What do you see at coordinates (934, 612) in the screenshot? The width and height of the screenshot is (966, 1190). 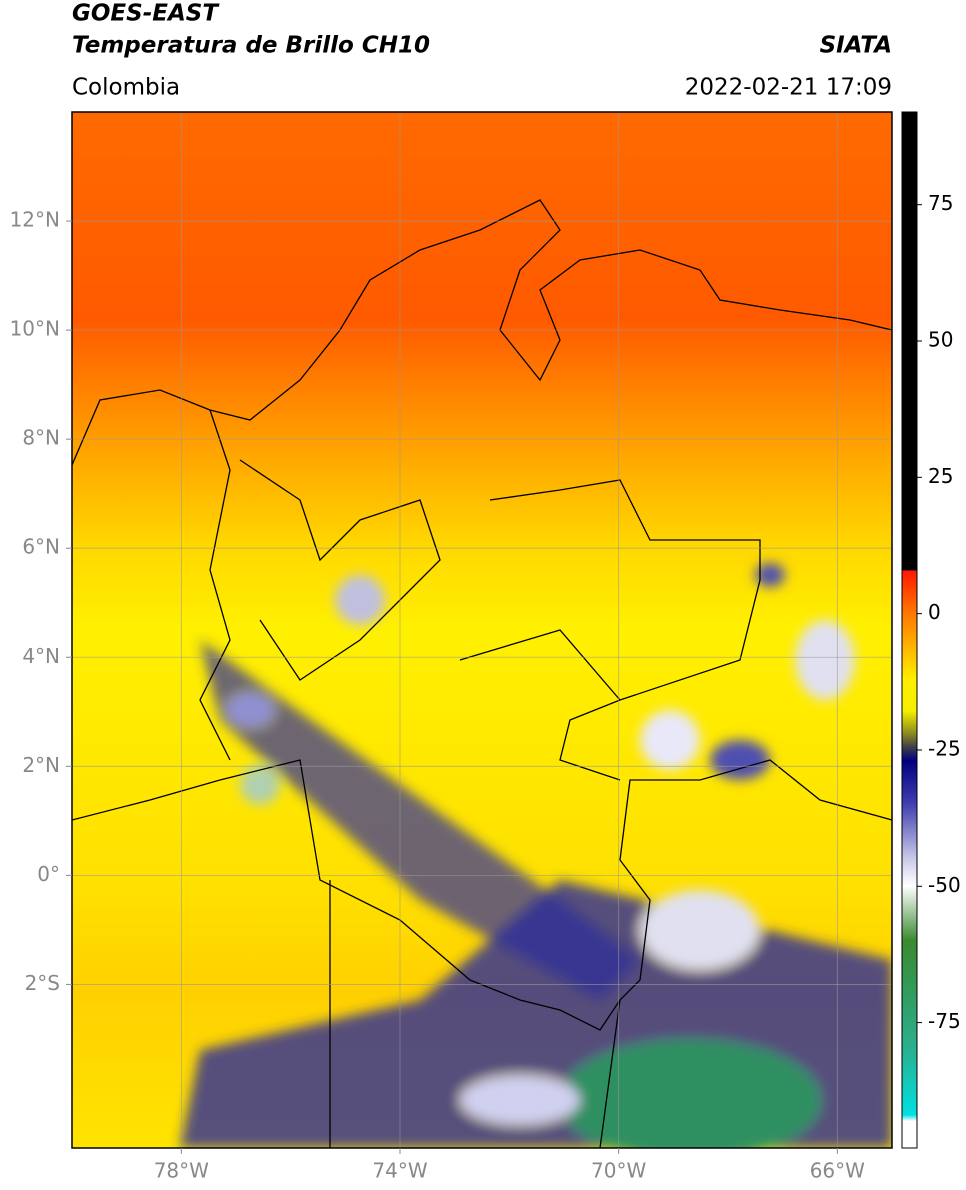 I see `colorbar-tick-label: 0` at bounding box center [934, 612].